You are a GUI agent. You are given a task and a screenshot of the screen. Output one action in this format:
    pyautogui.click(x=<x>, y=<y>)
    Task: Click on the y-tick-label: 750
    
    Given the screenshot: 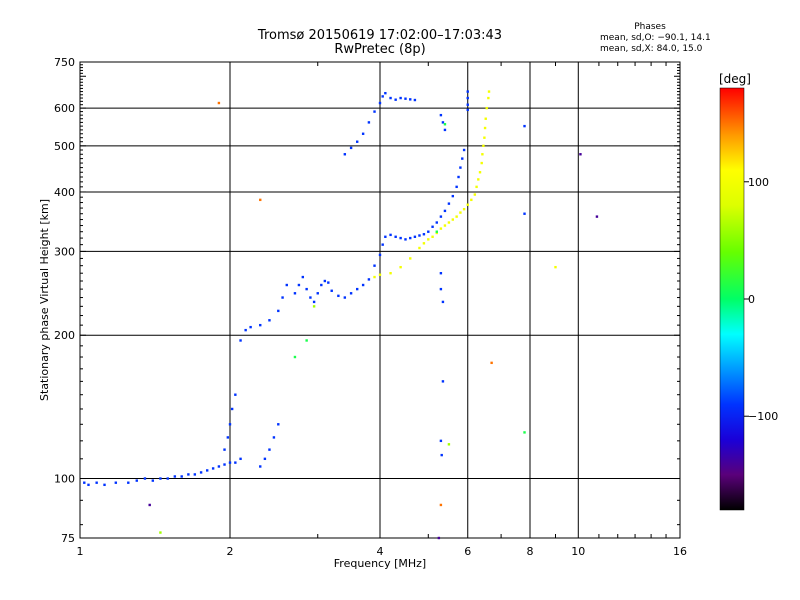 What is the action you would take?
    pyautogui.click(x=64, y=62)
    